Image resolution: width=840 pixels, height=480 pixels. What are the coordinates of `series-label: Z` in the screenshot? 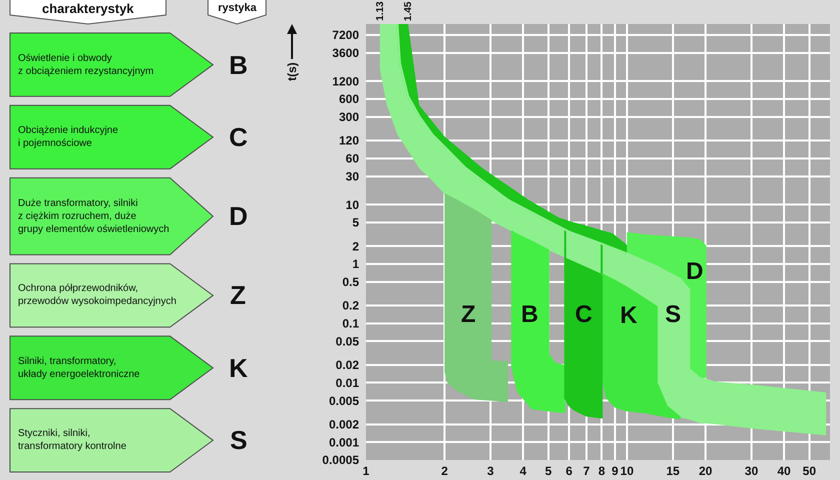 It's located at (468, 314).